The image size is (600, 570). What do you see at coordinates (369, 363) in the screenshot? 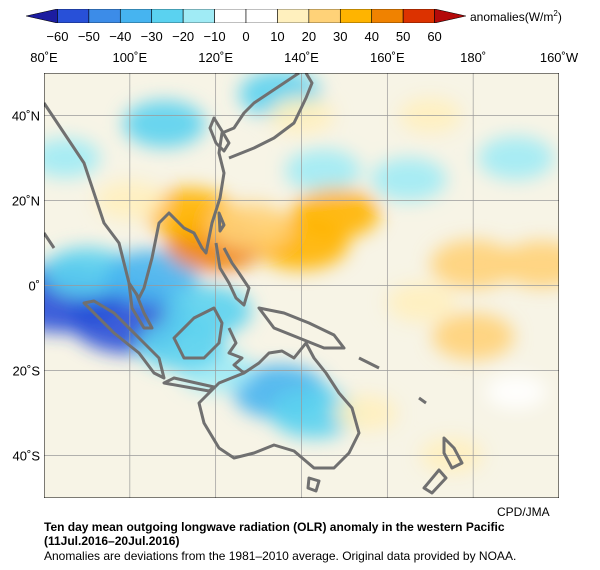
I see `coastline-solomons` at bounding box center [369, 363].